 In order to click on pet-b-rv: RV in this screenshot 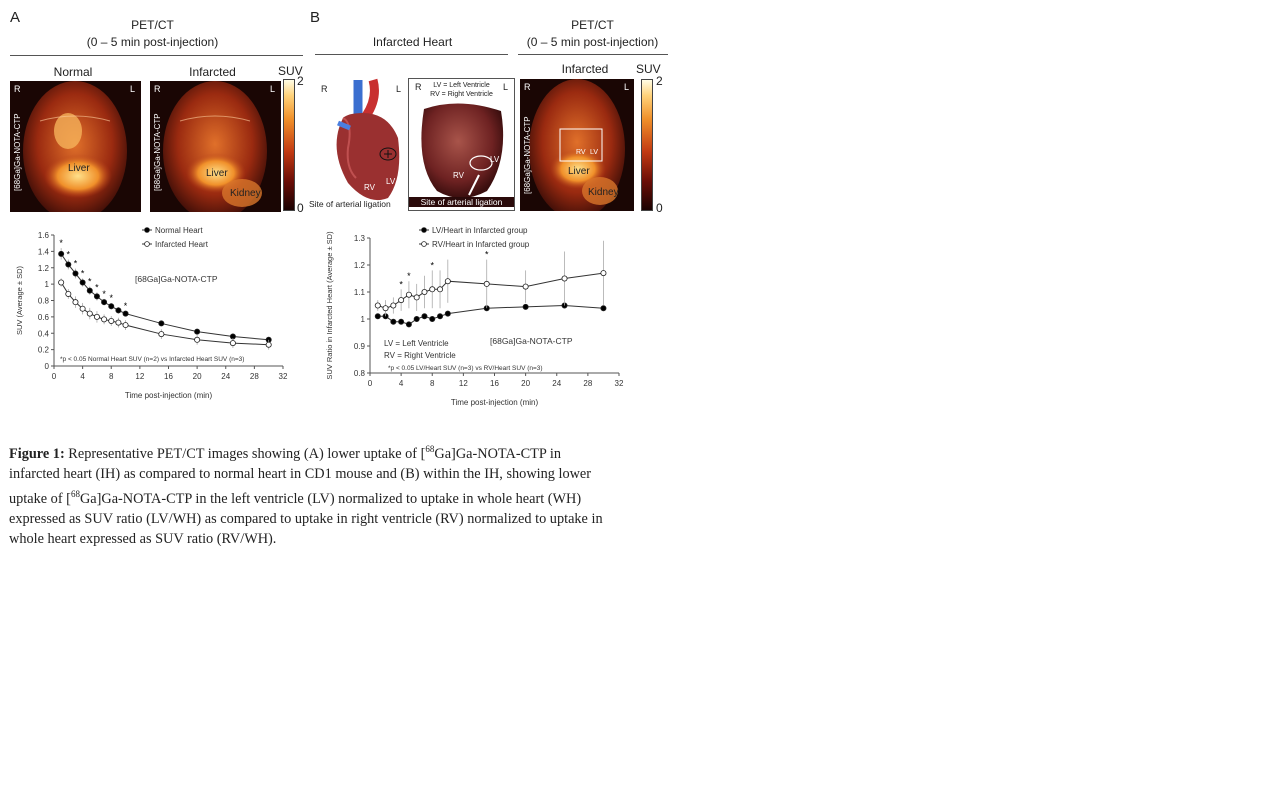, I will do `click(581, 152)`.